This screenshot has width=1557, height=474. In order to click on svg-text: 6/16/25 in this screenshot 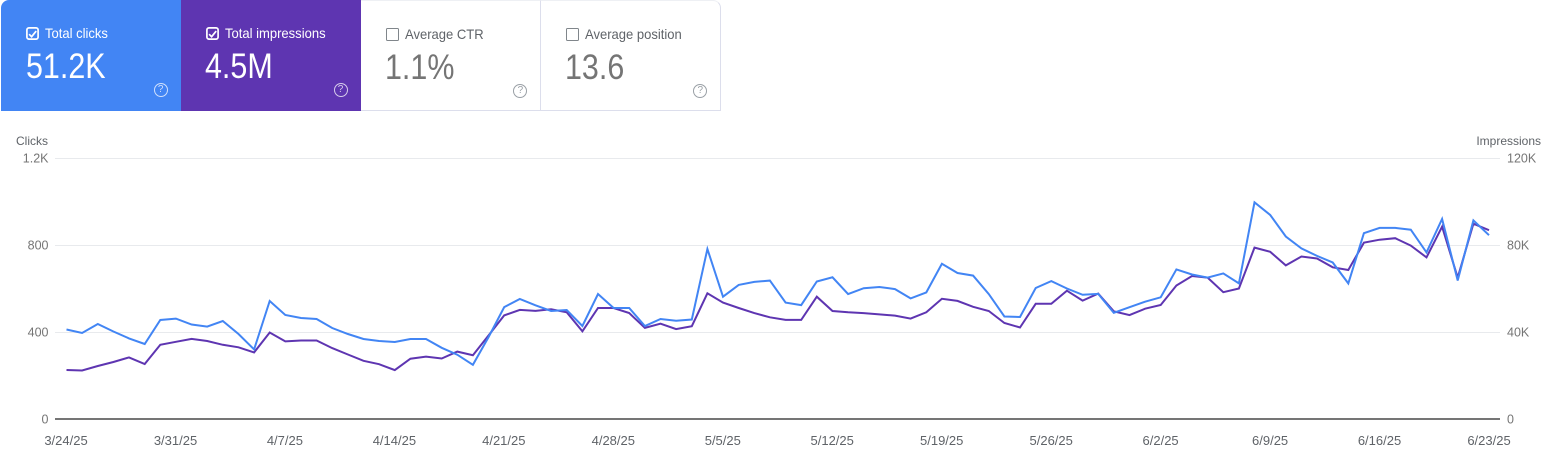, I will do `click(1379, 440)`.